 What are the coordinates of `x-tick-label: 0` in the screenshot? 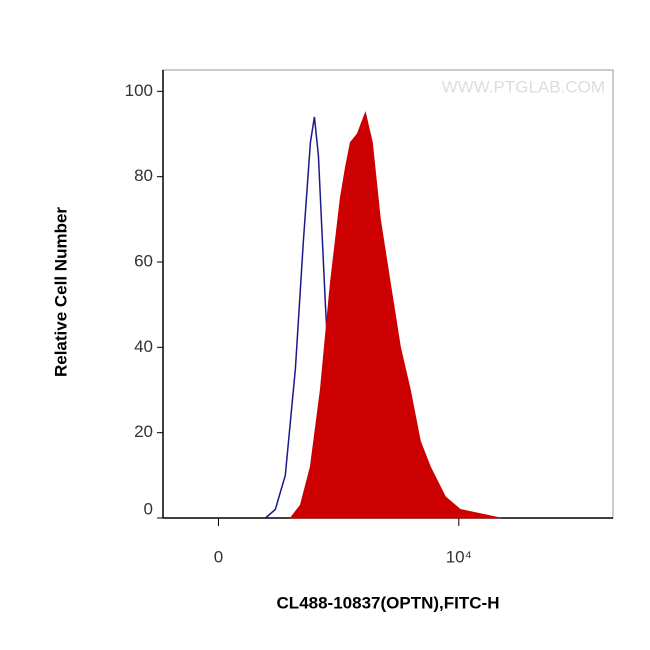 It's located at (218, 556).